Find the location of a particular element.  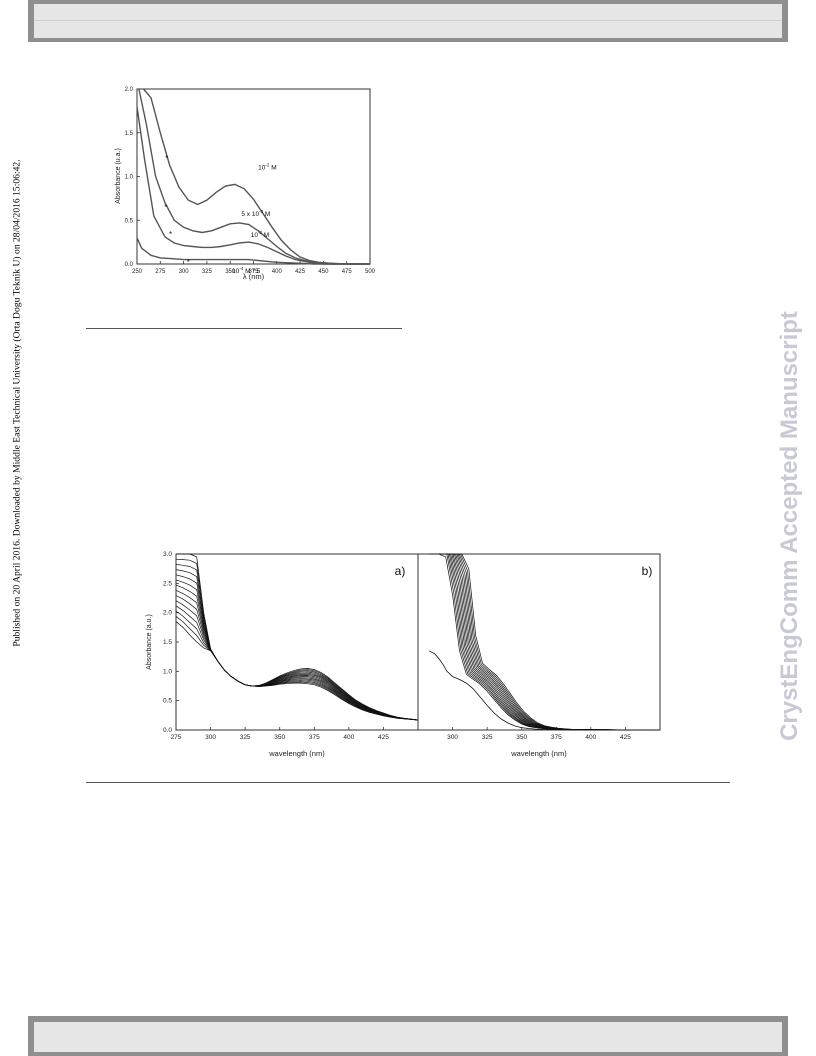

top-page-bar is located at coordinates (408, 21).